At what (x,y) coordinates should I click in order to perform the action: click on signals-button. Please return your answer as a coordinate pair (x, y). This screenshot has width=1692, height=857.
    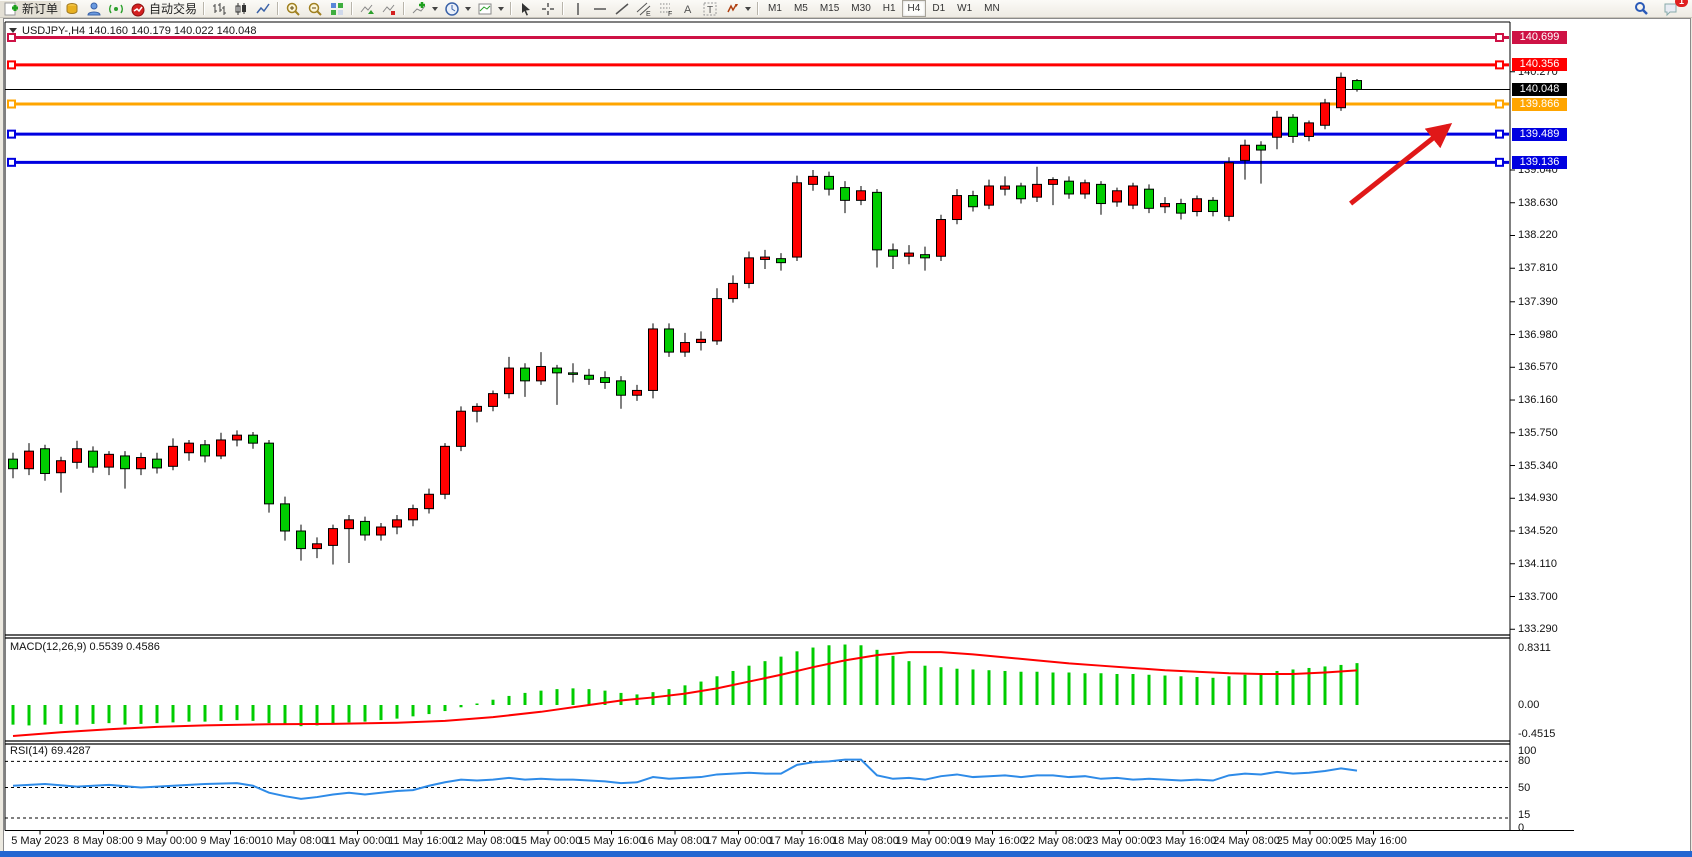
    Looking at the image, I should click on (116, 9).